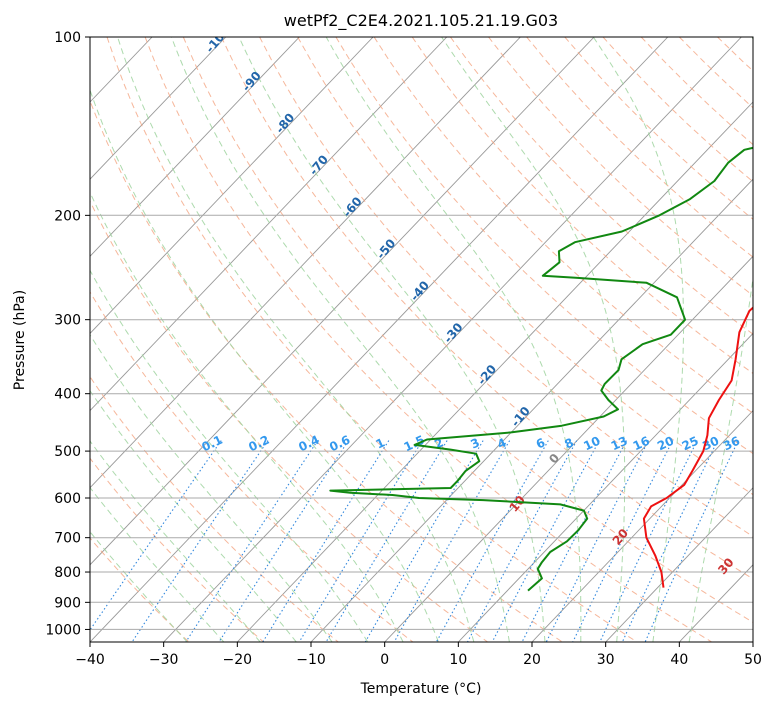 This screenshot has height=708, width=775. Describe the element at coordinates (20, 340) in the screenshot. I see `y-axis-label: Pressure (hPa)` at that location.